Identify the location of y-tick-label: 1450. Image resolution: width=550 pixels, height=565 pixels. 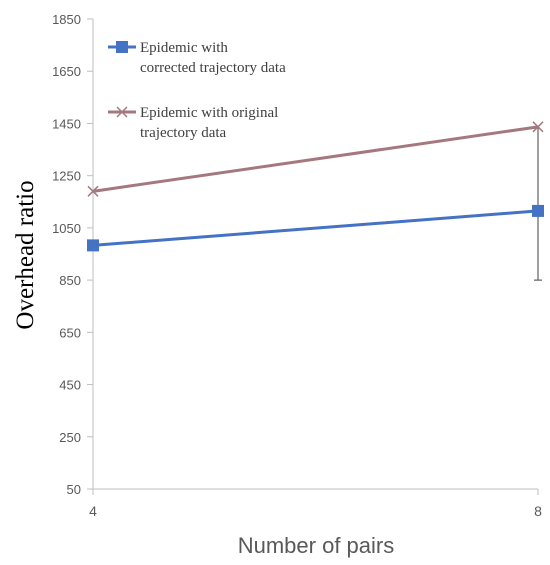
(66, 123).